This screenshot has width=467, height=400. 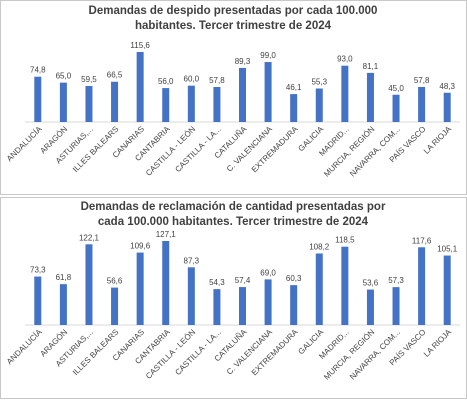 What do you see at coordinates (294, 278) in the screenshot?
I see `value-label: 60,3` at bounding box center [294, 278].